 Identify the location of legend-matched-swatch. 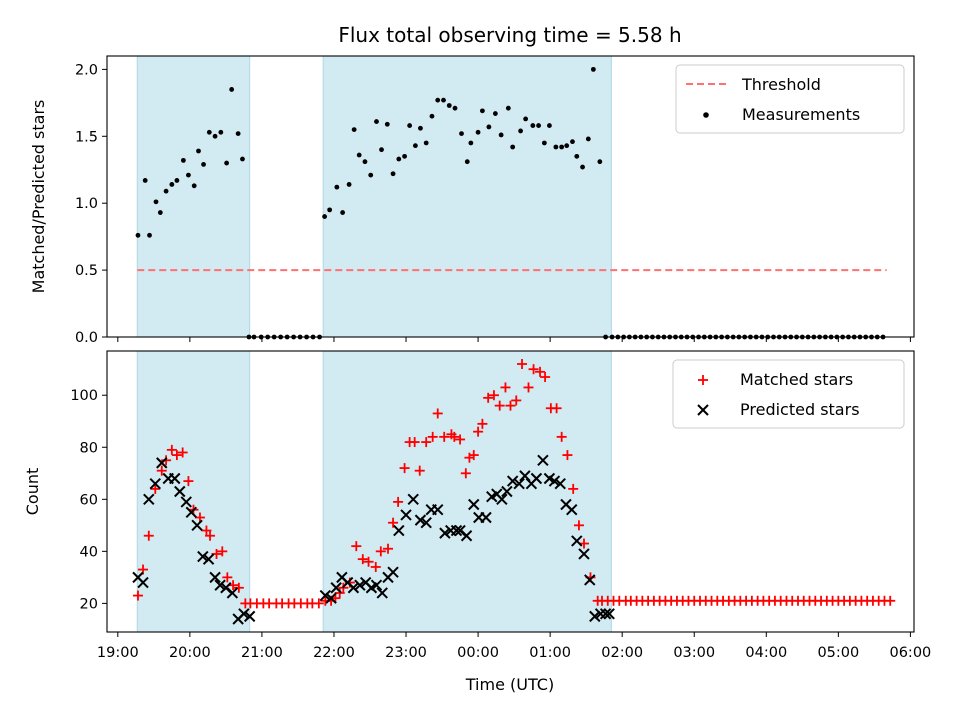
(703, 380).